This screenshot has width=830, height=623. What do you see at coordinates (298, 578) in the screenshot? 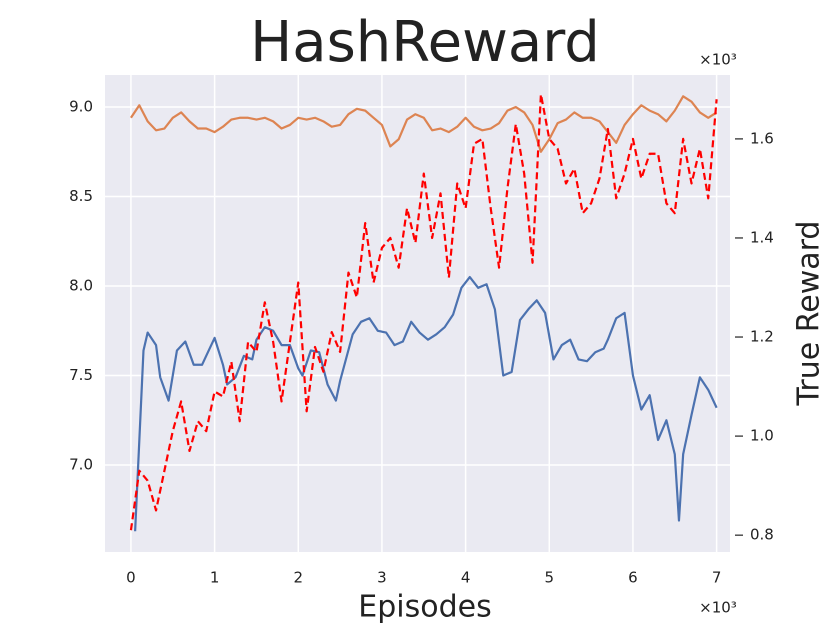
I see `x-tick-label: 2` at bounding box center [298, 578].